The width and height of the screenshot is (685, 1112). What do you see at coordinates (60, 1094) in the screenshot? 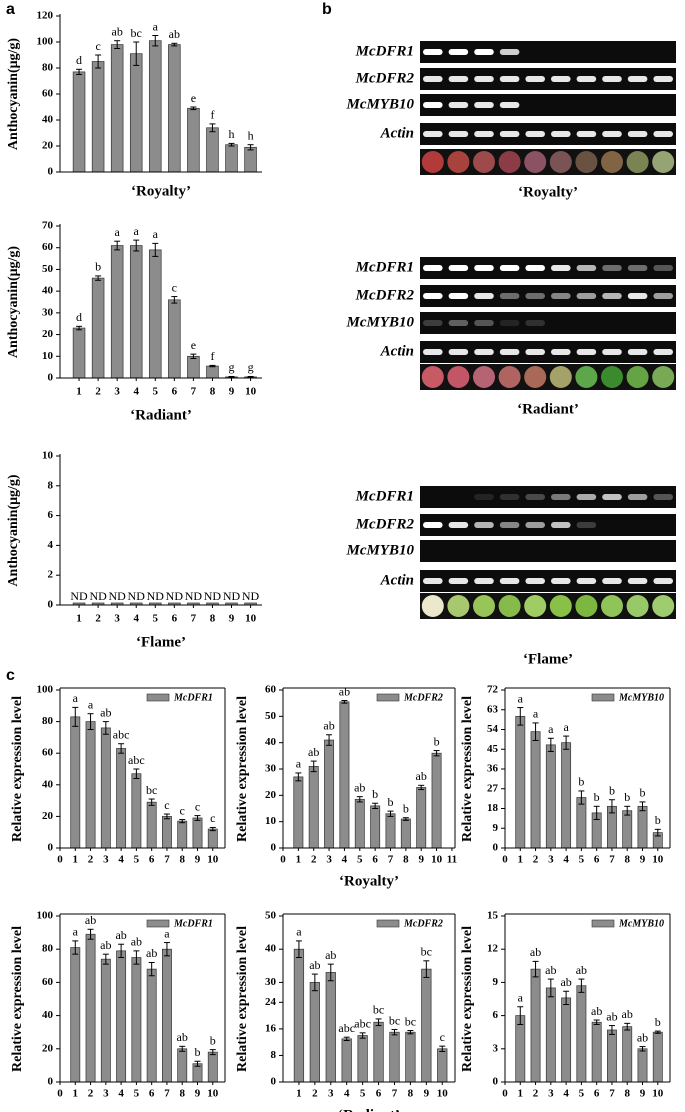
I see `x-tick-label: 0` at bounding box center [60, 1094].